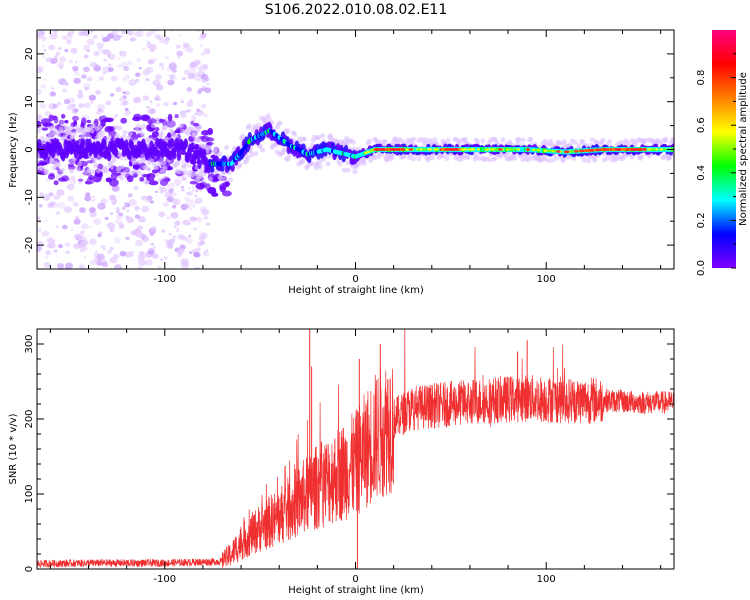  Describe the element at coordinates (701, 78) in the screenshot. I see `colorbar-tick-label: 0.8` at that location.